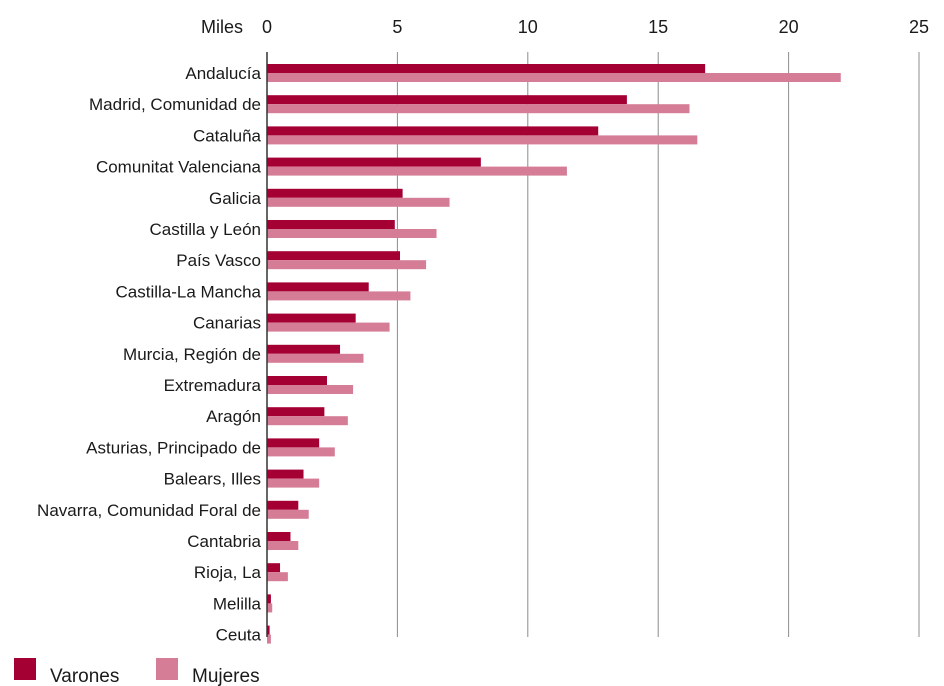 Image resolution: width=944 pixels, height=686 pixels. Describe the element at coordinates (228, 572) in the screenshot. I see `category-label: Rioja, La` at that location.